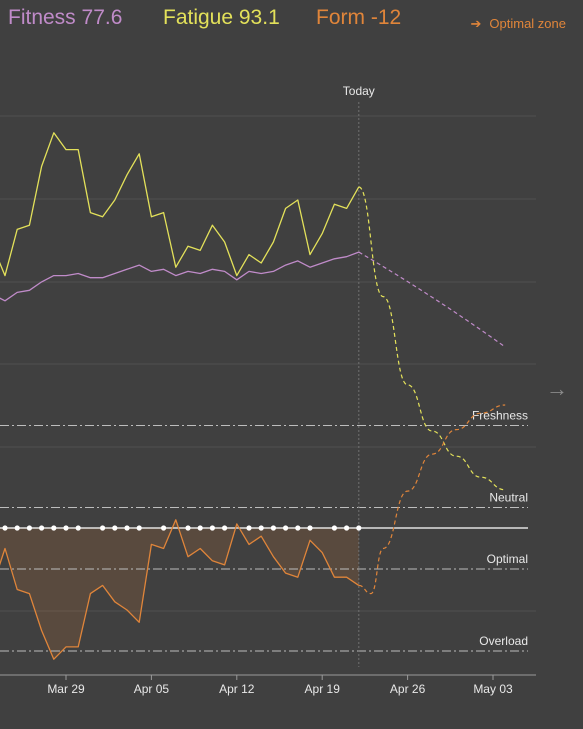 This screenshot has height=729, width=583. What do you see at coordinates (557, 388) in the screenshot?
I see `chevron-right-icon: →` at bounding box center [557, 388].